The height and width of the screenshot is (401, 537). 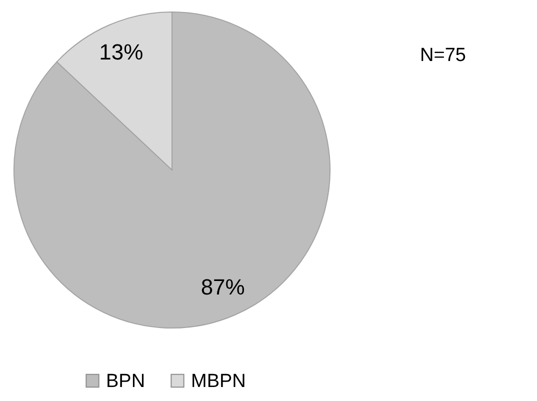 What do you see at coordinates (121, 52) in the screenshot?
I see `data-label: 13%` at bounding box center [121, 52].